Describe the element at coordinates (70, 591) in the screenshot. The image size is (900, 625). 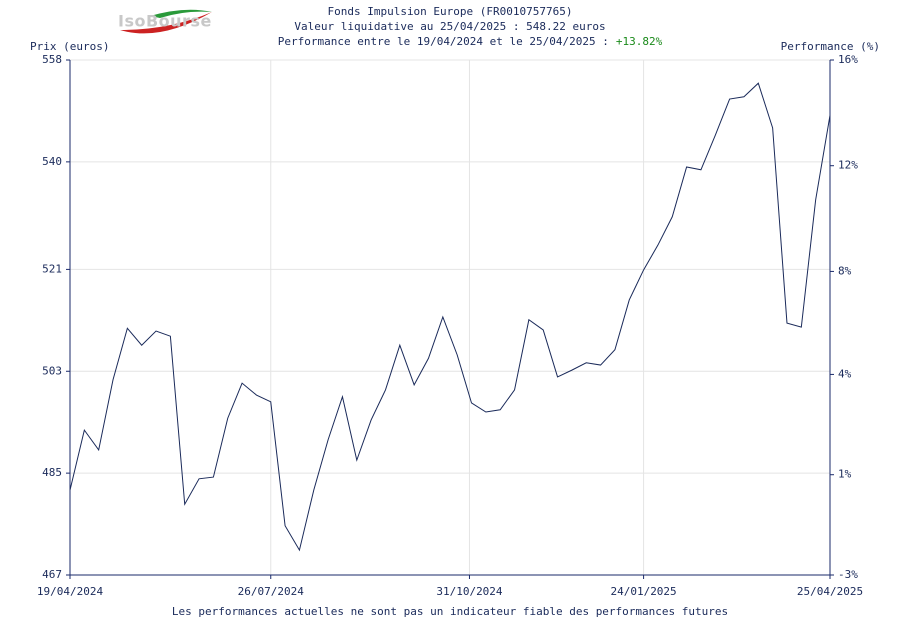
I see `x-tick-label: 19/04/2024` at that location.